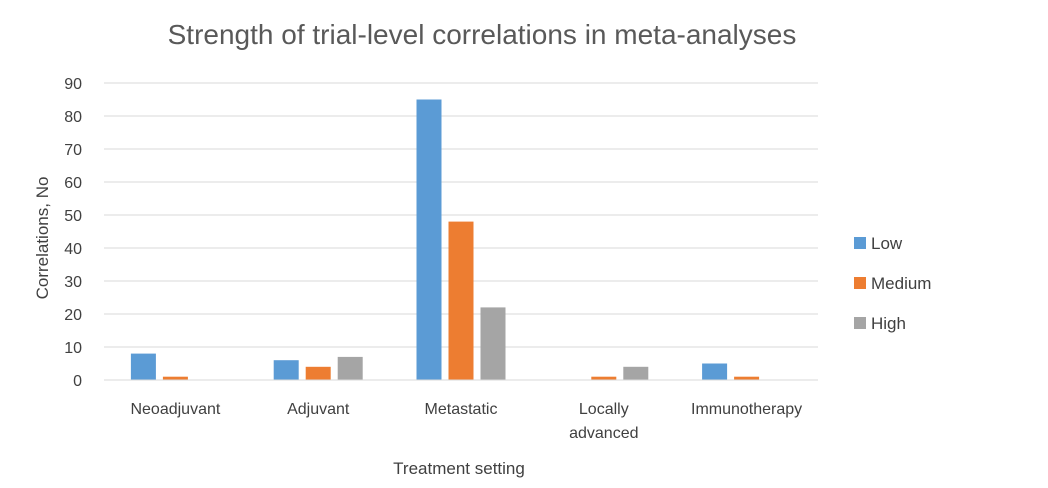 This screenshot has height=488, width=1048. What do you see at coordinates (73, 348) in the screenshot?
I see `y-tick-label: 10` at bounding box center [73, 348].